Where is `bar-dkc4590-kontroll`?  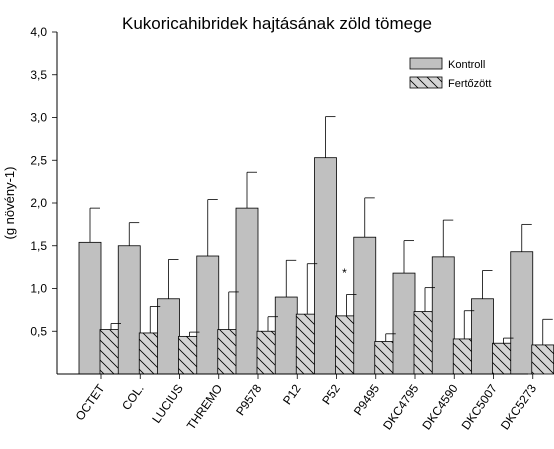 bar-dkc4590-kontroll is located at coordinates (443, 315).